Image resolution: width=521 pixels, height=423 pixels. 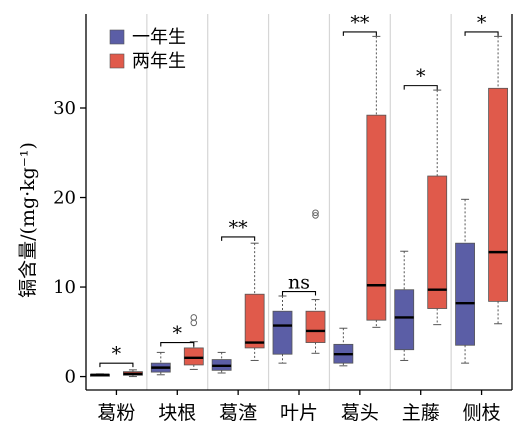 I want to click on y-tick-label: 30, so click(x=64, y=108).